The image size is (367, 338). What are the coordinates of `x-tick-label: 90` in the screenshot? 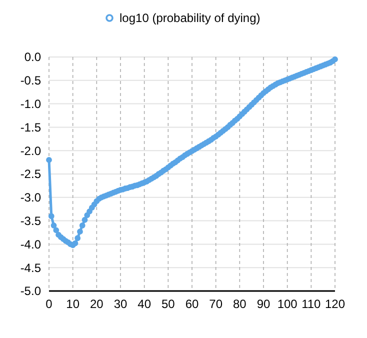 It's located at (263, 304).